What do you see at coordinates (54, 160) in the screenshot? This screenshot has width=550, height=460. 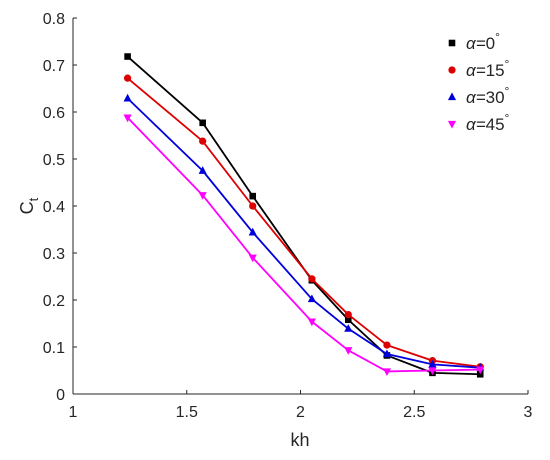 I see `y-tick-label: 0.5` at bounding box center [54, 160].